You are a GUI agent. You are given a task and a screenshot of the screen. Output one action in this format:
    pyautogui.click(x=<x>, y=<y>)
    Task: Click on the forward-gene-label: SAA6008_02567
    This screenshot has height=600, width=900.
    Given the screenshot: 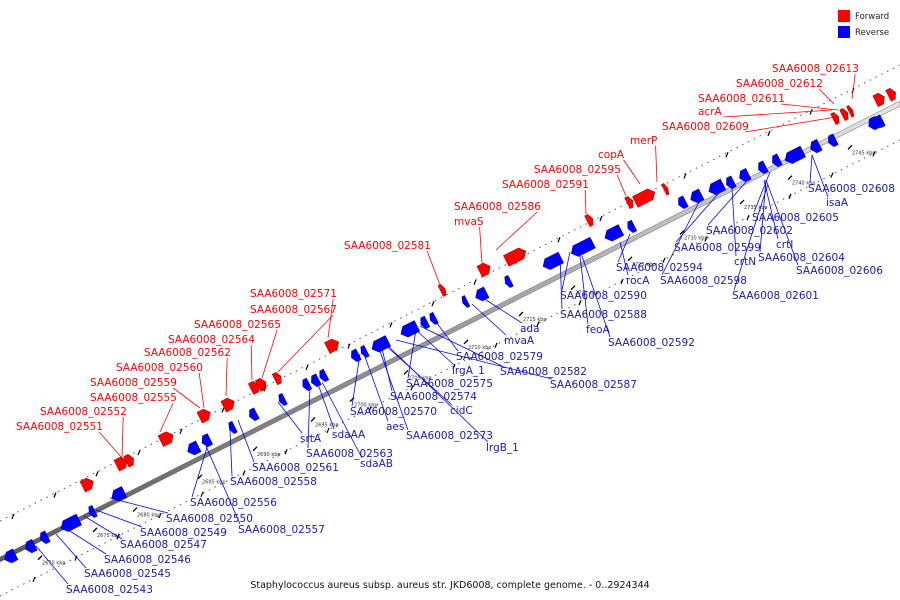 What is the action you would take?
    pyautogui.click(x=293, y=310)
    